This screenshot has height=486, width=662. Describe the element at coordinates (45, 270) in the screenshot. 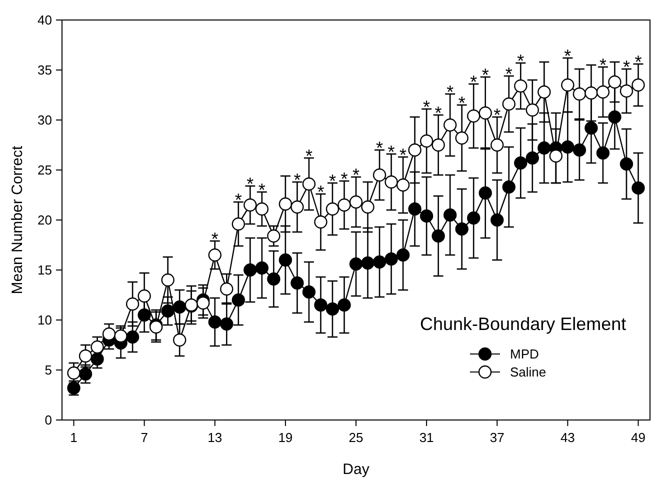

I see `y-tick-label: 15` at that location.